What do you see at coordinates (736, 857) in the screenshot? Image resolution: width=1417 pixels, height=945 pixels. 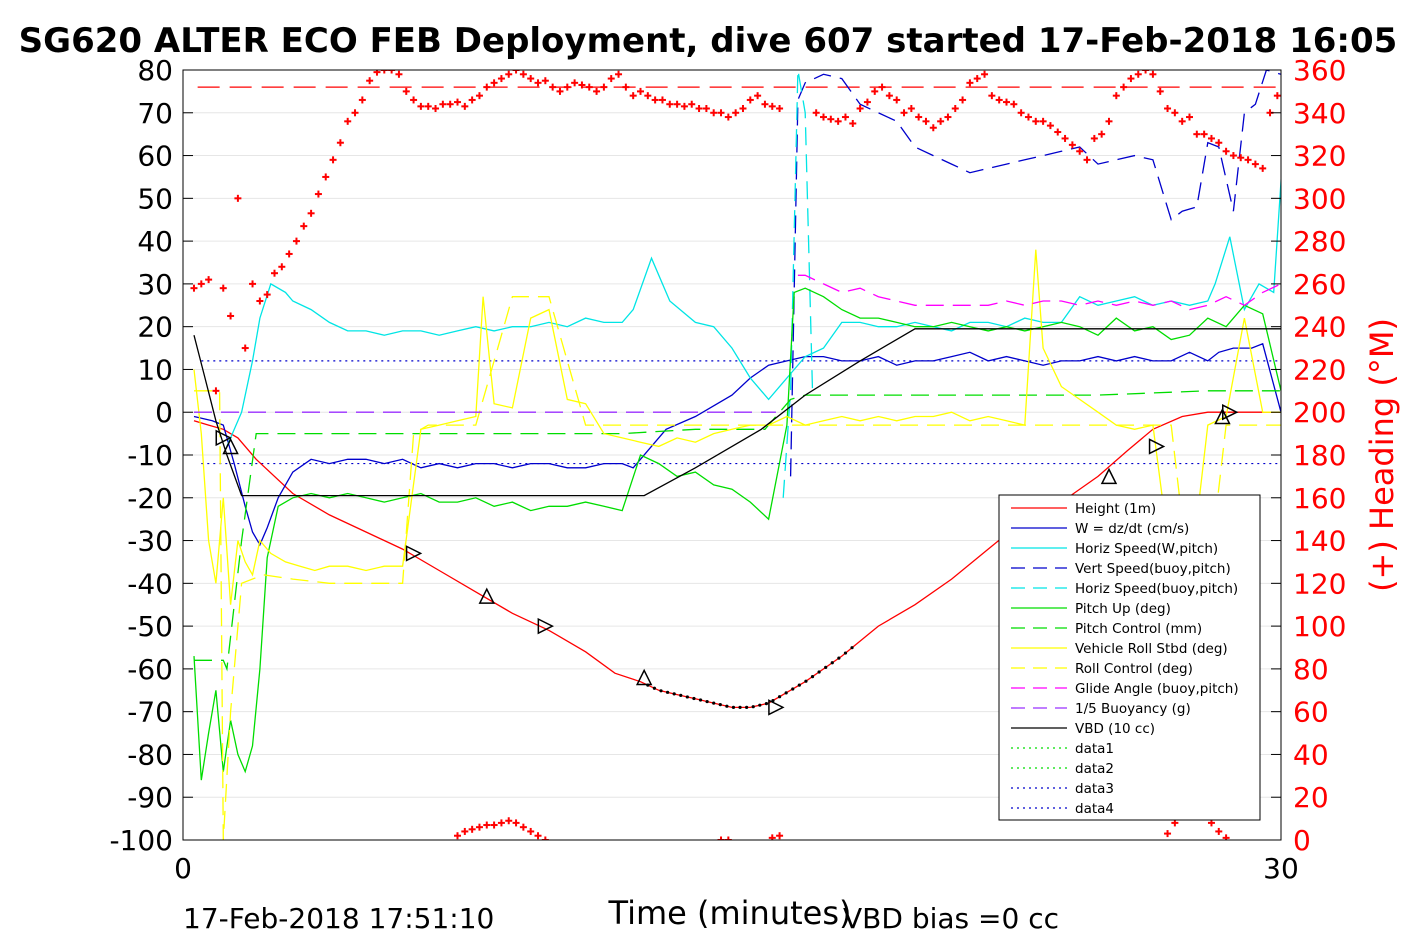 I see `x-axis: 0 30` at bounding box center [736, 857].